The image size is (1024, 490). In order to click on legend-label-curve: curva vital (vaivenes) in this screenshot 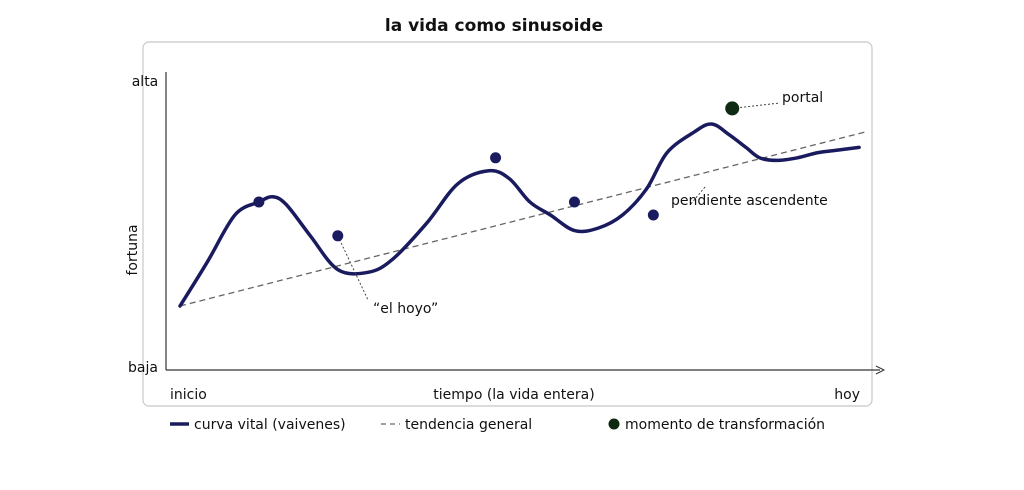, I will do `click(270, 425)`.